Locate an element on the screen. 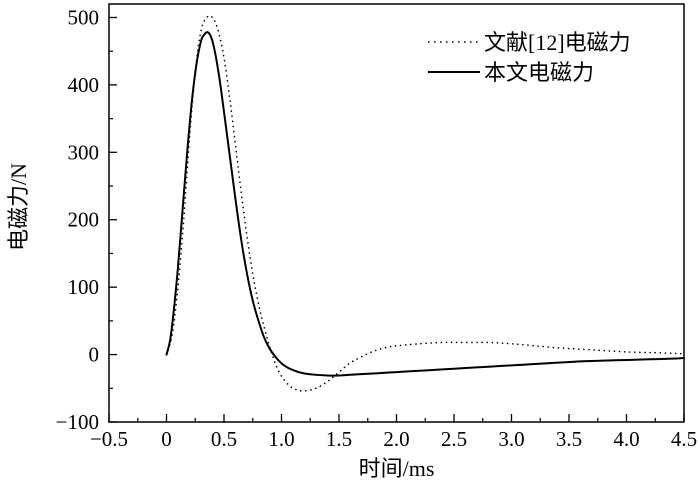 The width and height of the screenshot is (700, 486). y-tick-label: 200 is located at coordinates (84, 220).